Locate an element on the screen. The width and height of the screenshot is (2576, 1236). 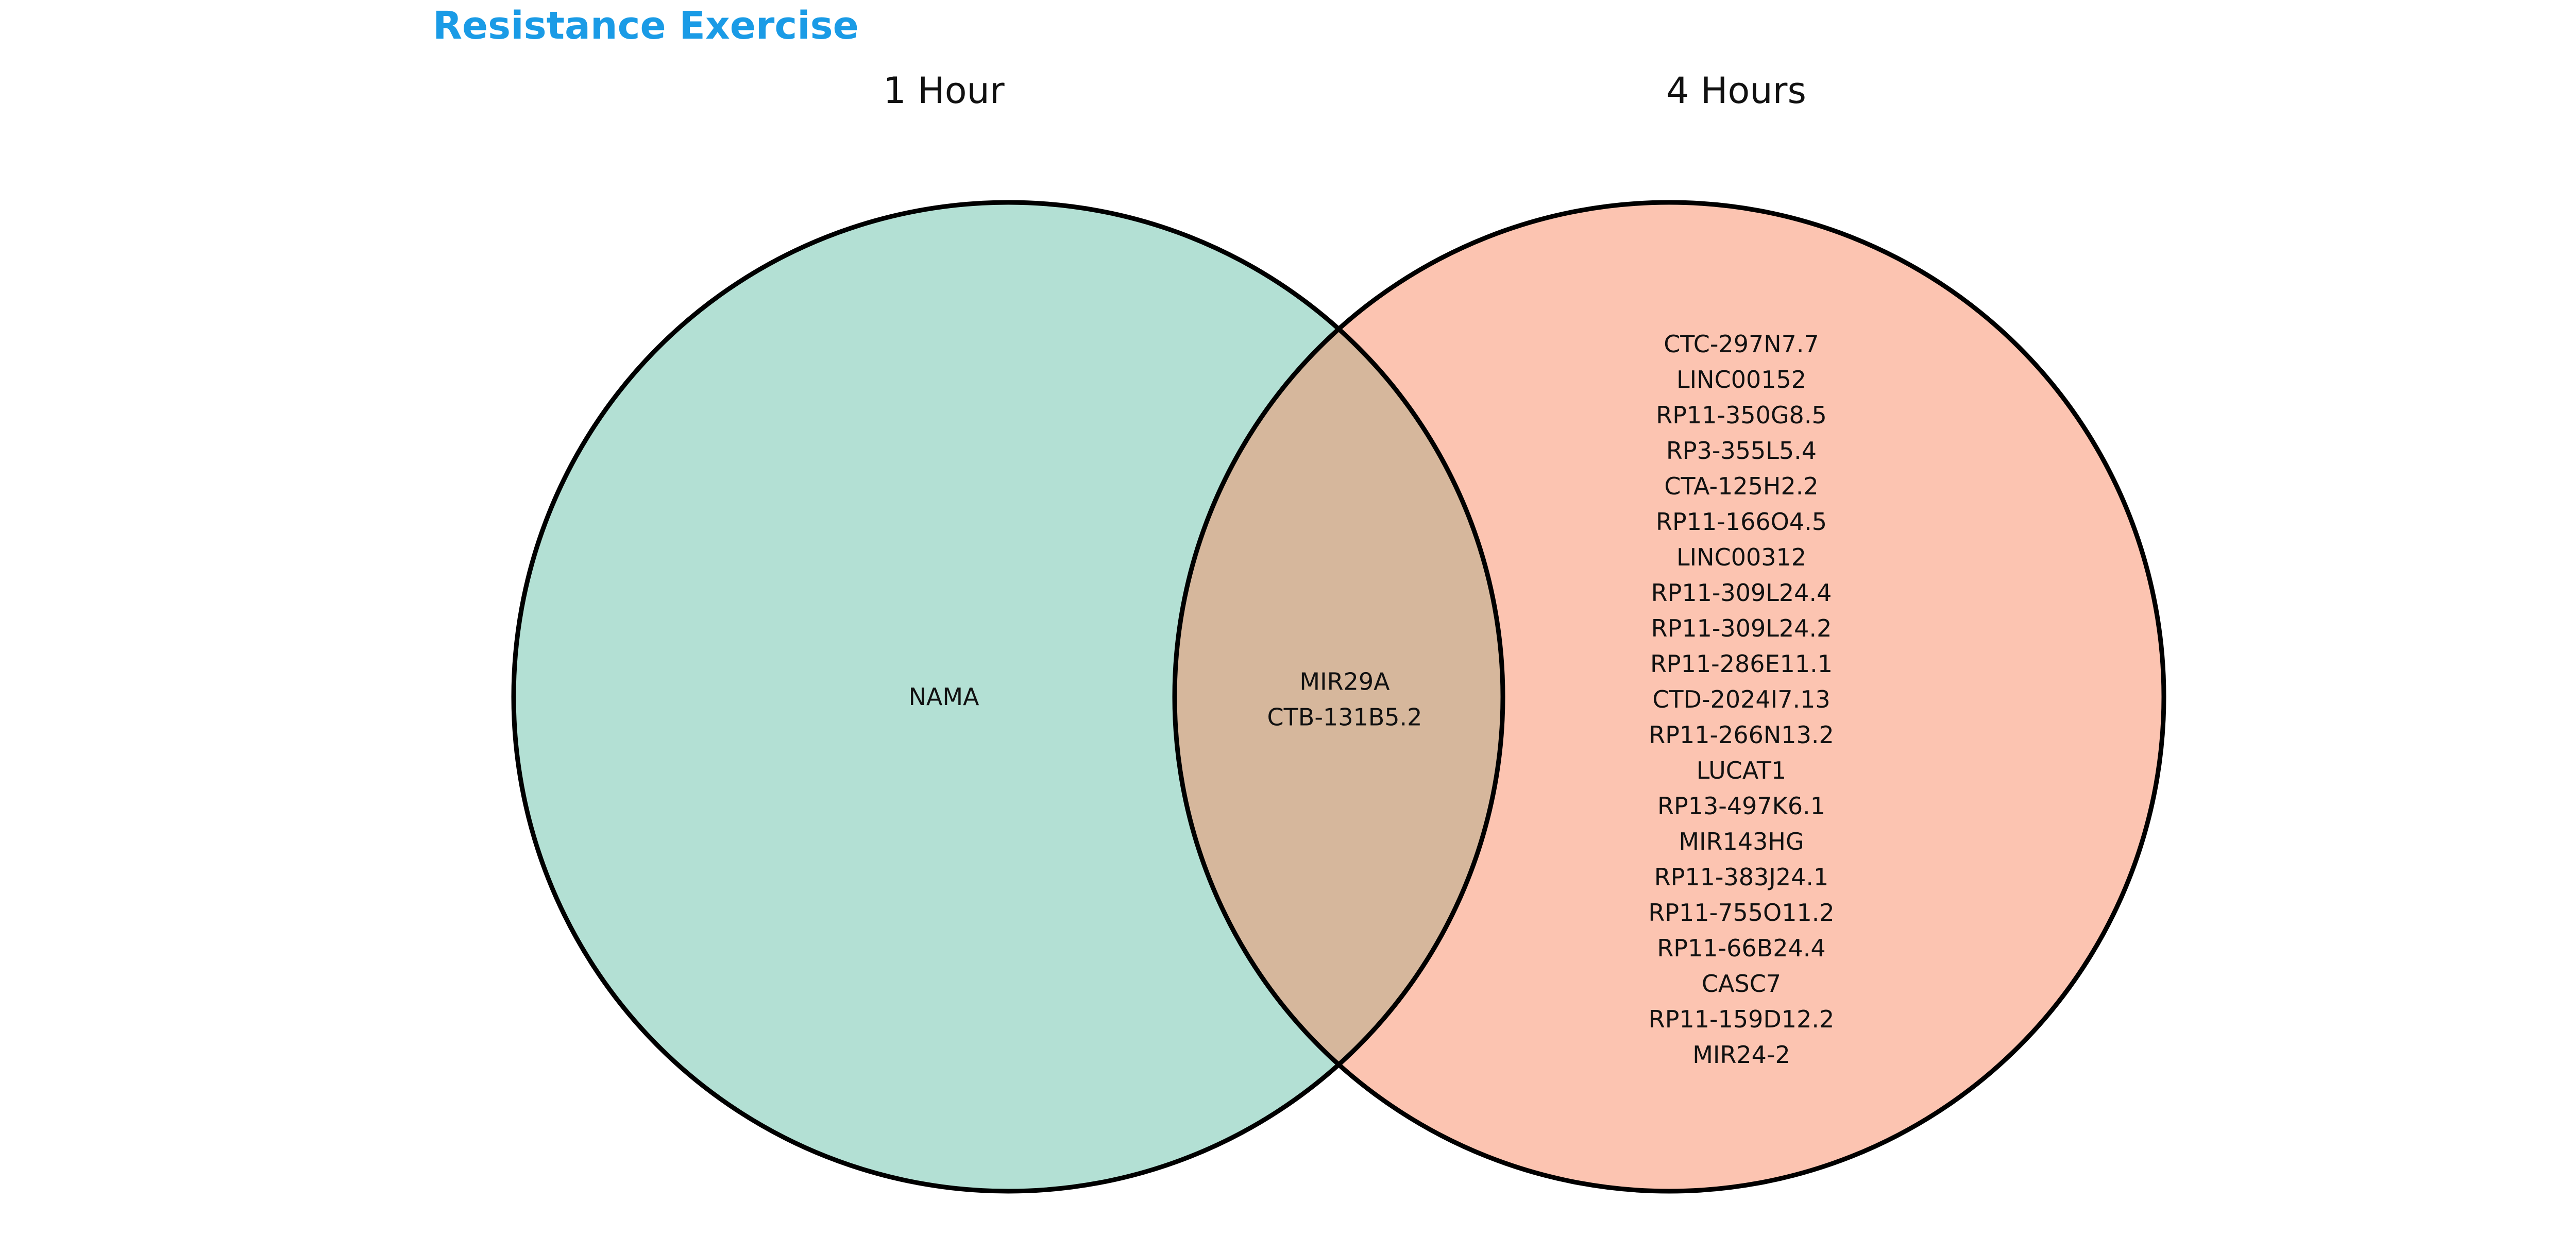
member-label: NAMA is located at coordinates (943, 697).